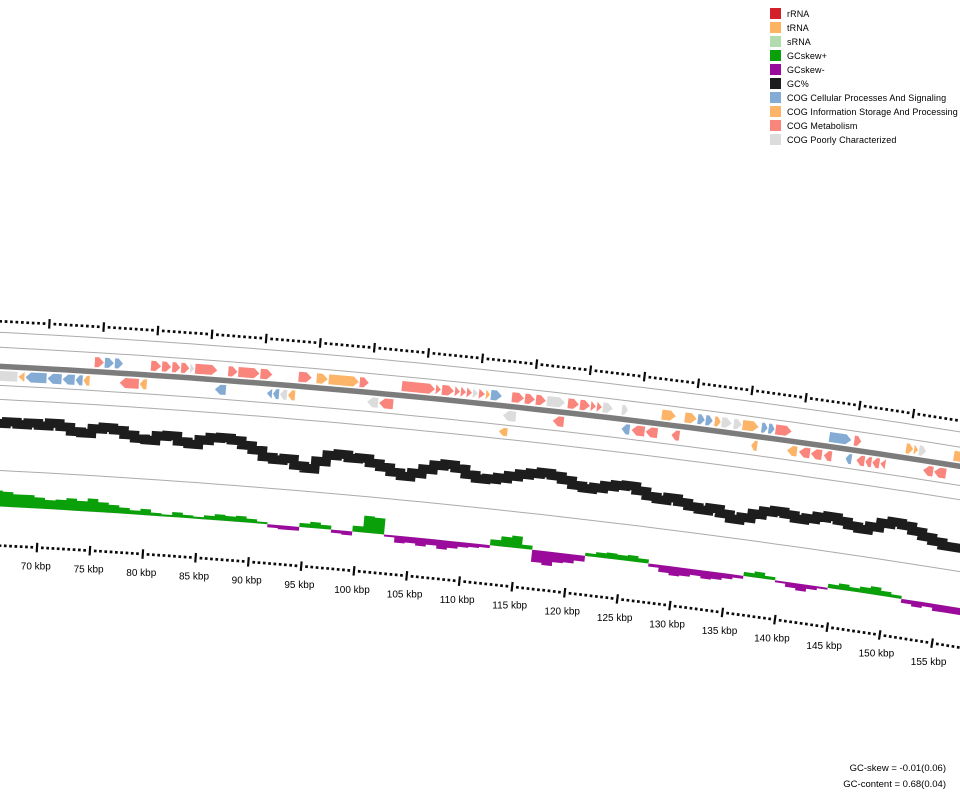 This screenshot has width=960, height=800. I want to click on legend-item-cog-cell: COG Cellular Processes And Signaling, so click(864, 97).